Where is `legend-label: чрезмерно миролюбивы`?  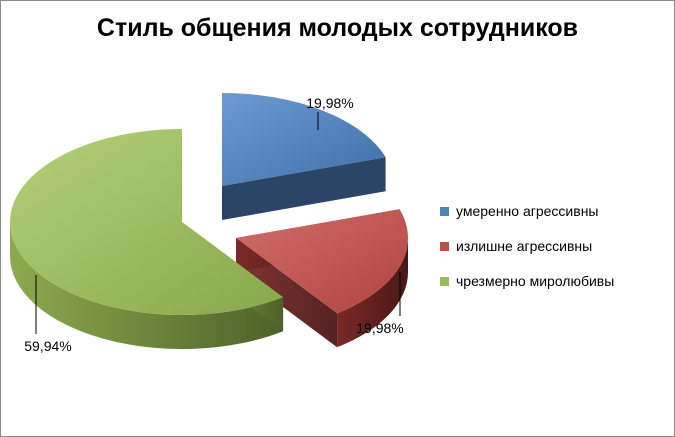 legend-label: чрезмерно миролюбивы is located at coordinates (535, 281).